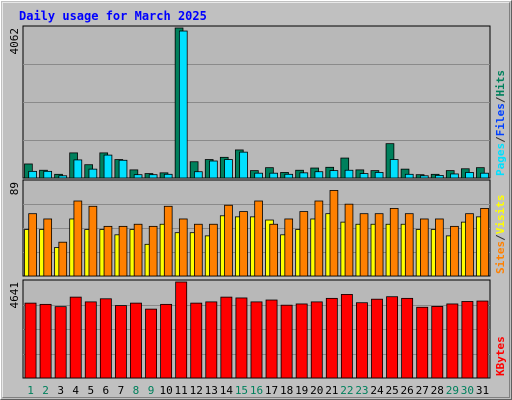 Image resolution: width=512 pixels, height=400 pixels. I want to click on legend-entry: KBytes, so click(500, 356).